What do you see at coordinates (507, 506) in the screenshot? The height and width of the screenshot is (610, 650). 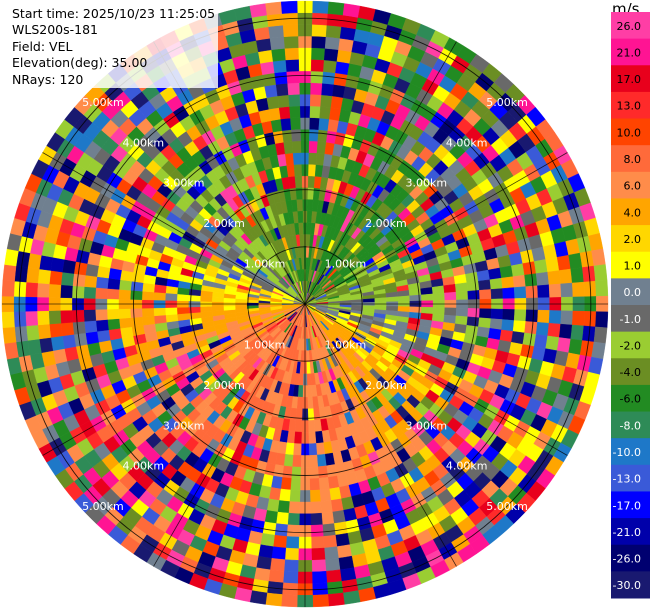 I see `range-ring-label: 5.00km` at bounding box center [507, 506].